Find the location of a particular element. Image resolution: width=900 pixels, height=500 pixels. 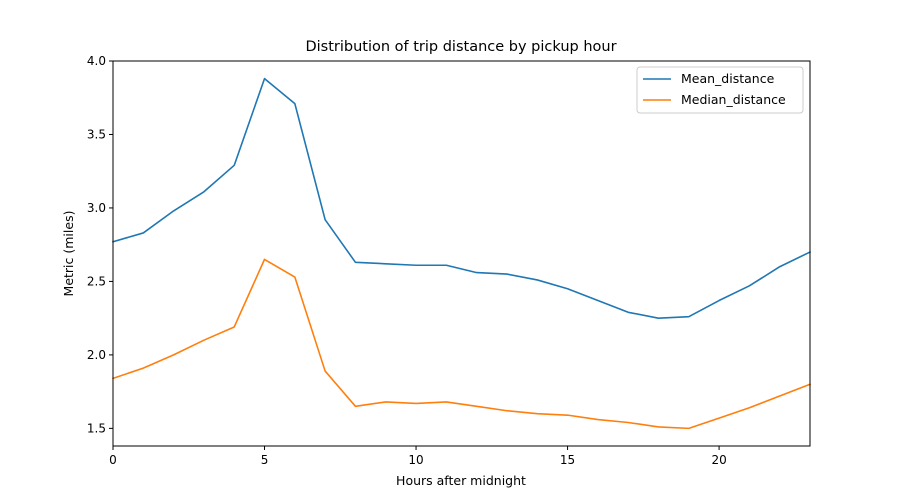

y-tick-label: 2.0 is located at coordinates (96, 355).